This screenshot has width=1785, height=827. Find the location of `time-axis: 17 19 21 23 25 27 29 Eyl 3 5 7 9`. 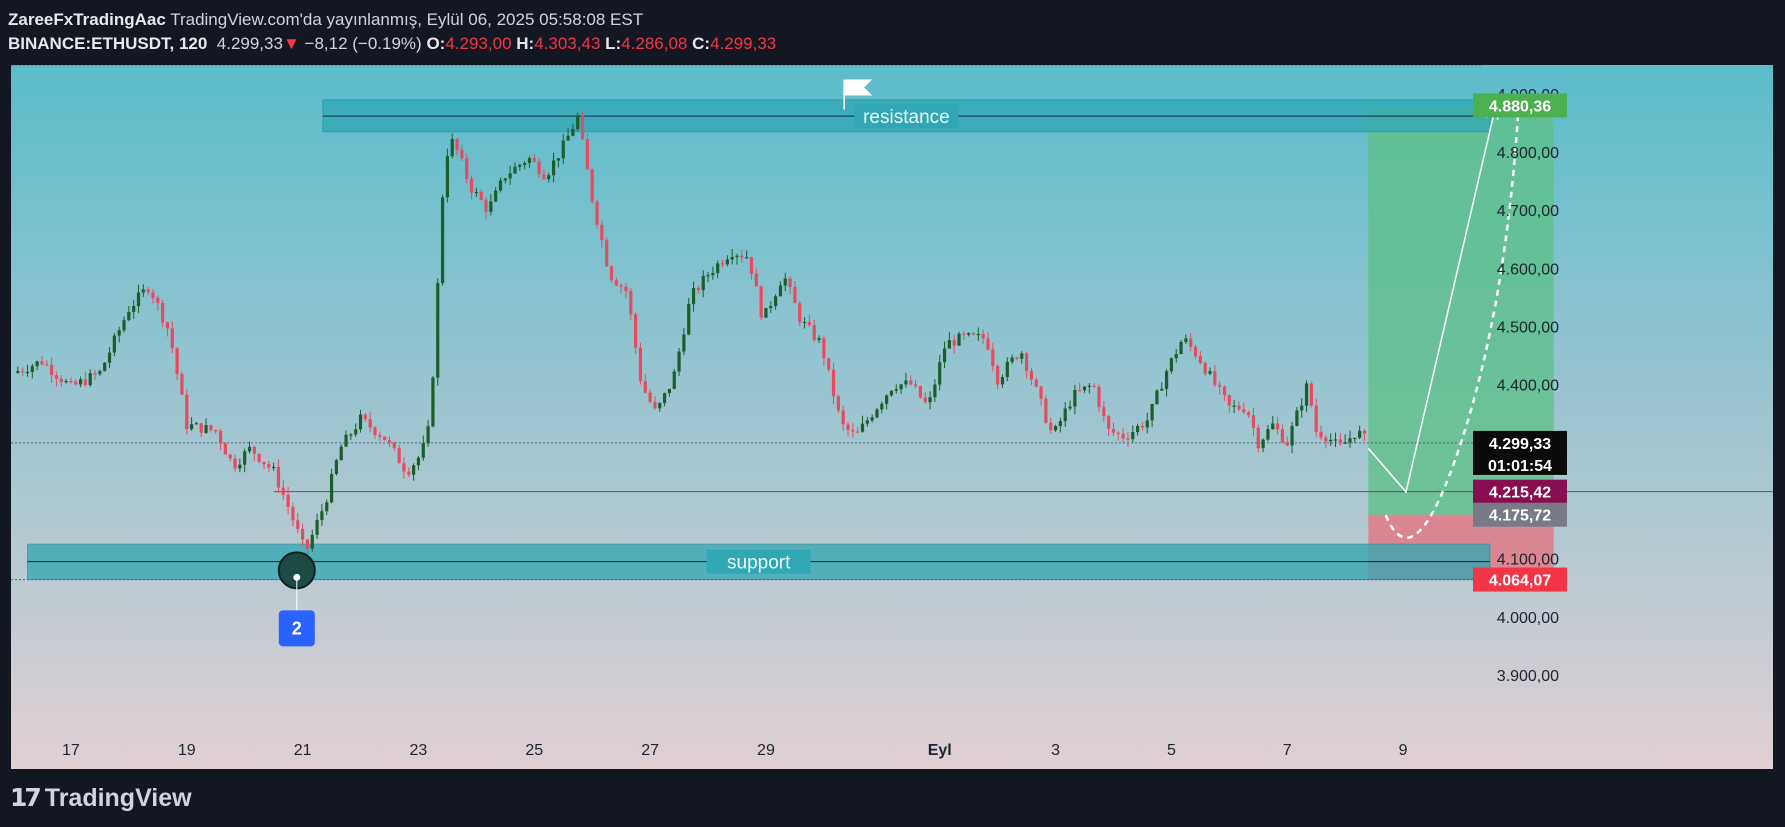

time-axis: 17 19 21 23 25 27 29 Eyl 3 5 7 9 is located at coordinates (735, 750).